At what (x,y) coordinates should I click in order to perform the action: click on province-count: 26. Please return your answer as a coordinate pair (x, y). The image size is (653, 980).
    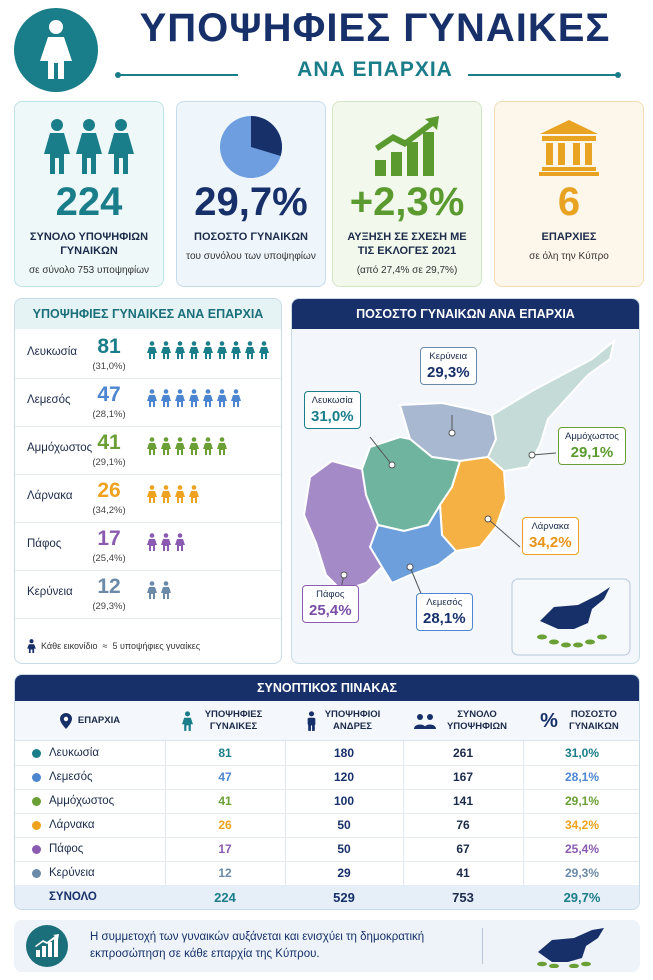
    Looking at the image, I should click on (109, 490).